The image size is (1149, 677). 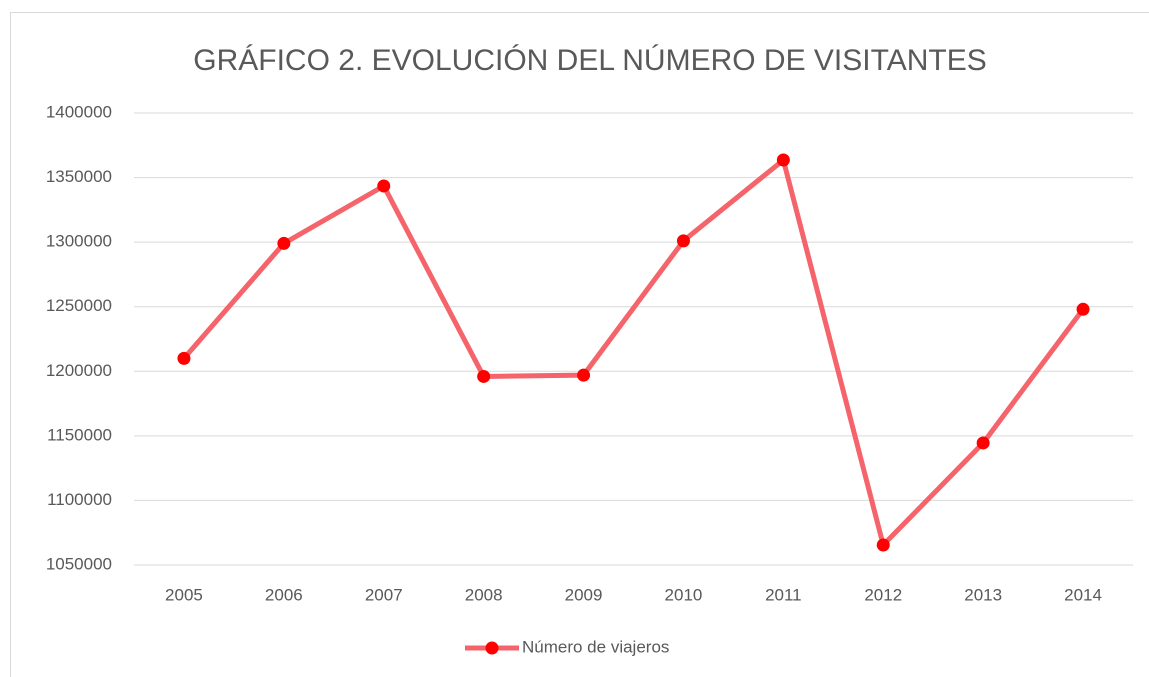 What do you see at coordinates (684, 594) in the screenshot?
I see `x-tick-label: 2010` at bounding box center [684, 594].